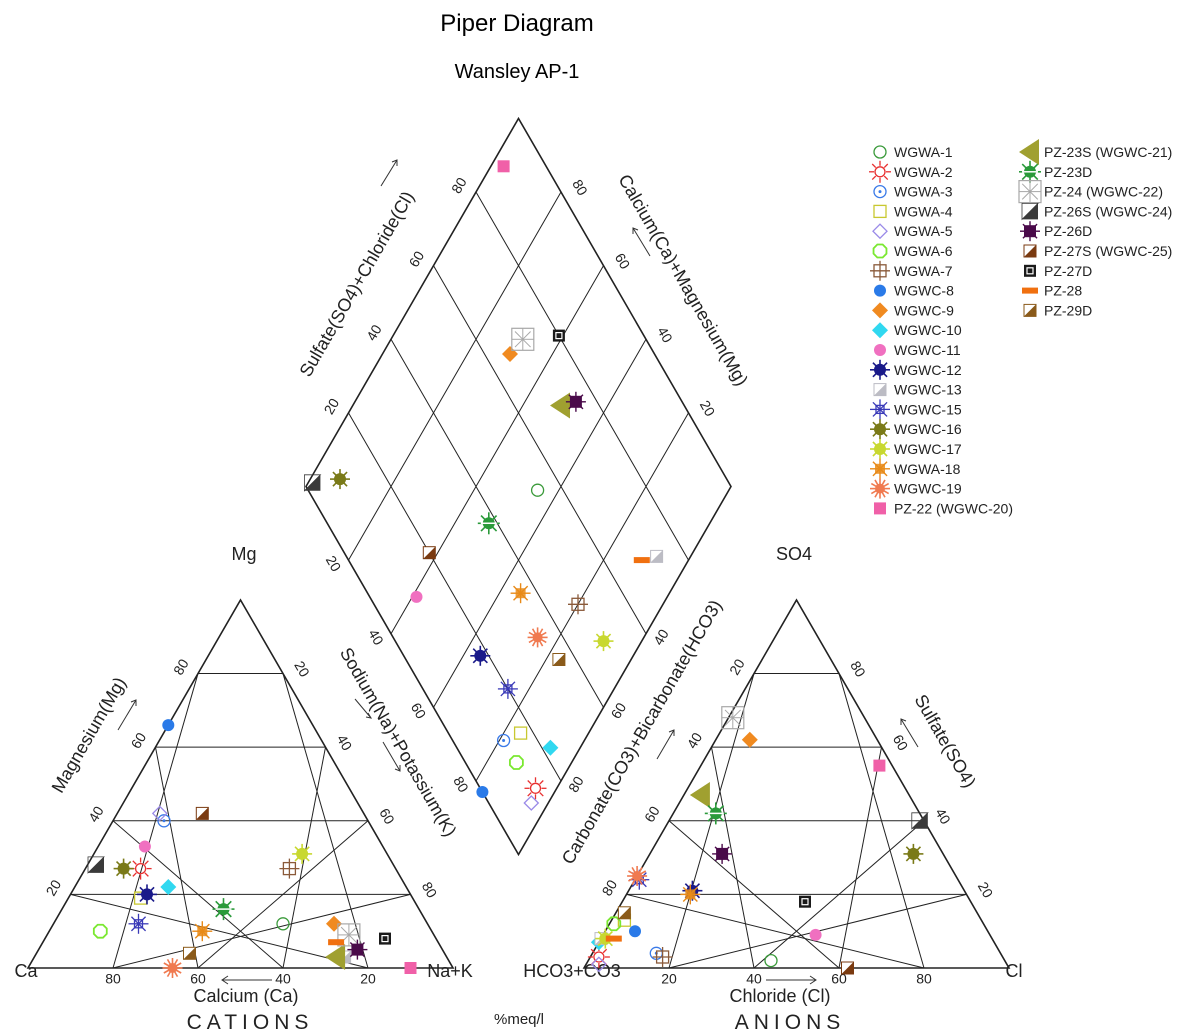 Image resolution: width=1196 pixels, height=1036 pixels. I want to click on legend-pz-26d-marker, so click(1030, 231).